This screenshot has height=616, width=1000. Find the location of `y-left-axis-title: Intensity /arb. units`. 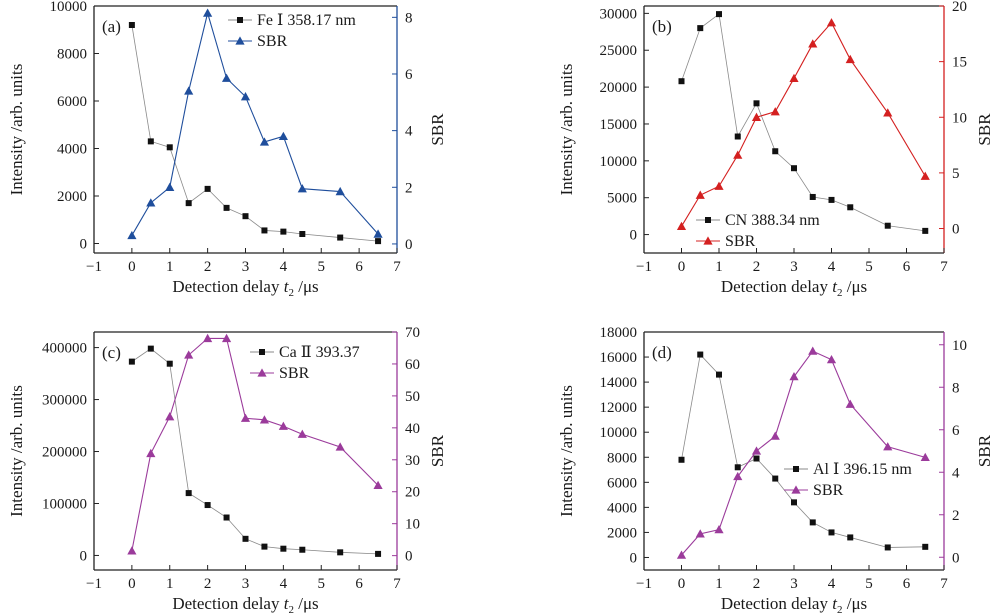

y-left-axis-title: Intensity /arb. units is located at coordinates (16, 451).